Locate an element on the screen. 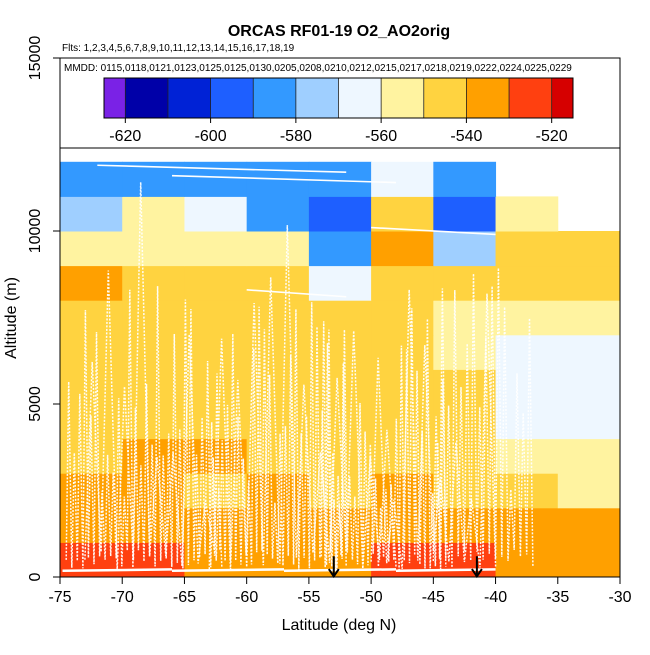 This screenshot has height=655, width=650. colorbar-tick-label: -620 is located at coordinates (125, 136).